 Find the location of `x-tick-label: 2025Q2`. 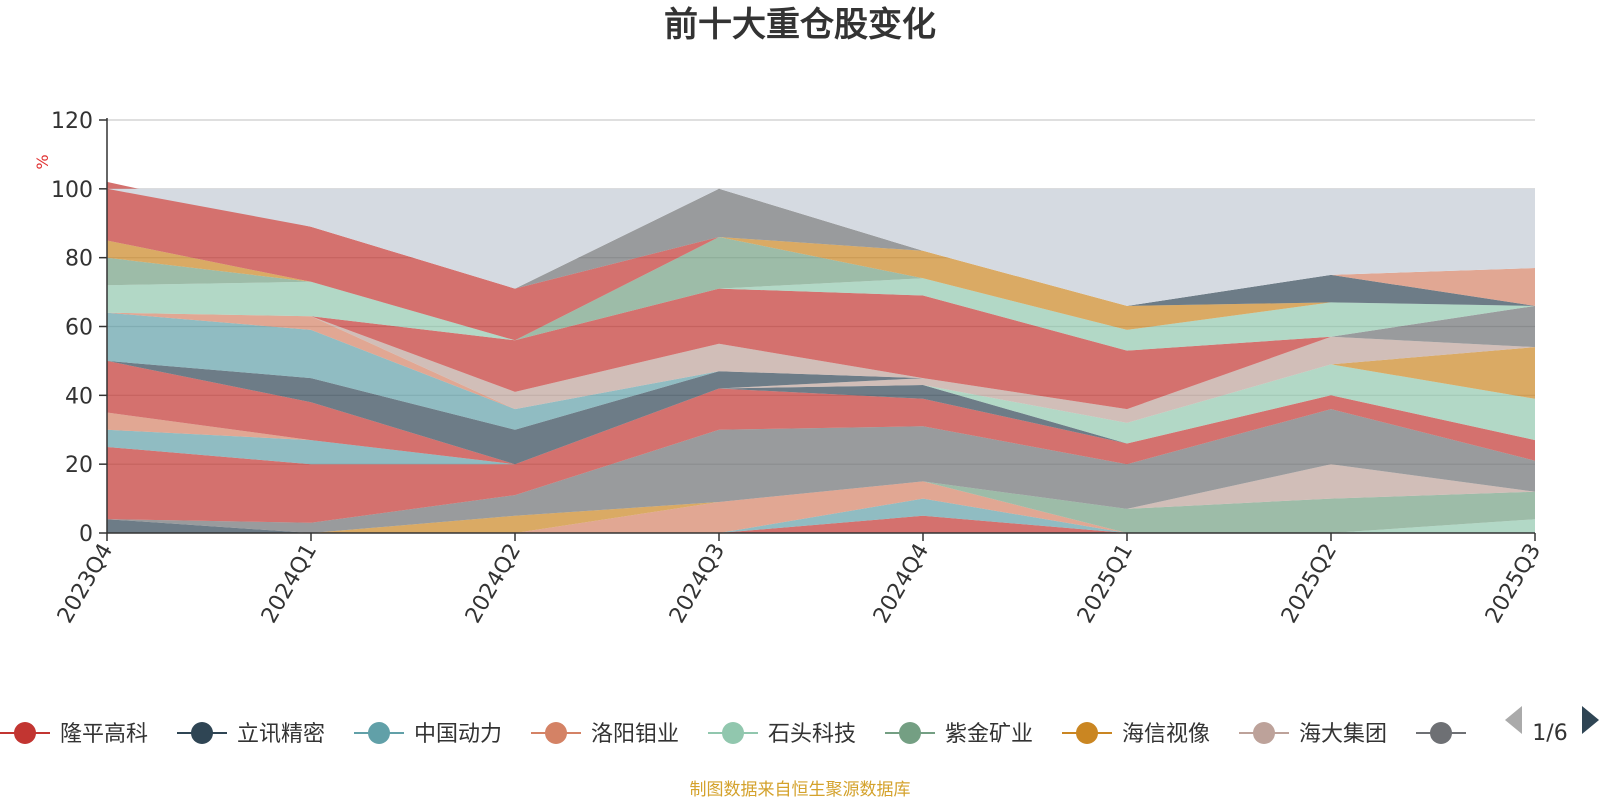

x-tick-label: 2025Q2 is located at coordinates (1309, 584).